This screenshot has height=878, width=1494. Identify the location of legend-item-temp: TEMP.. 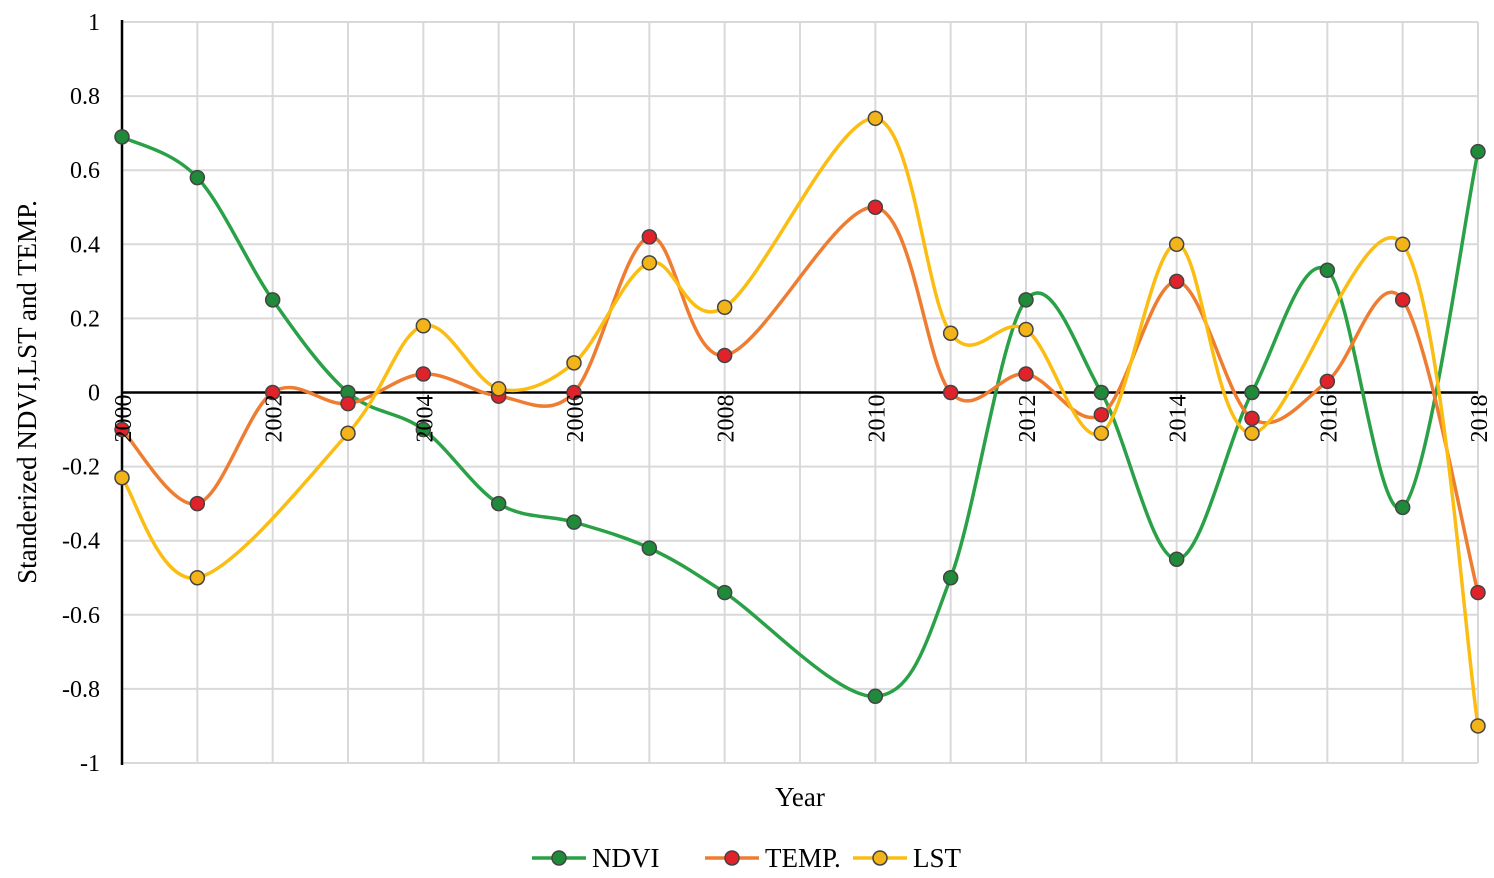
(773, 858).